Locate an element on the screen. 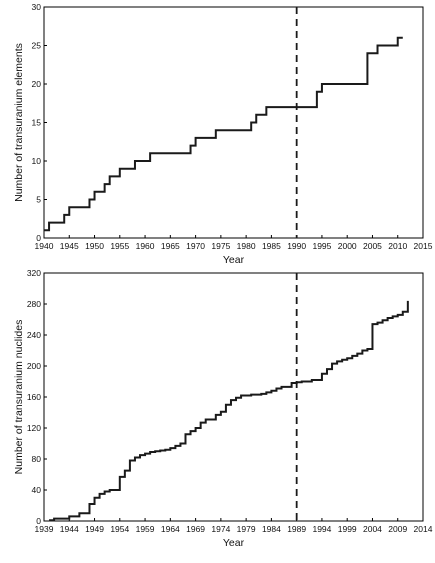 The height and width of the screenshot is (563, 435). bottom-x-tick-label: 1949 is located at coordinates (94, 529).